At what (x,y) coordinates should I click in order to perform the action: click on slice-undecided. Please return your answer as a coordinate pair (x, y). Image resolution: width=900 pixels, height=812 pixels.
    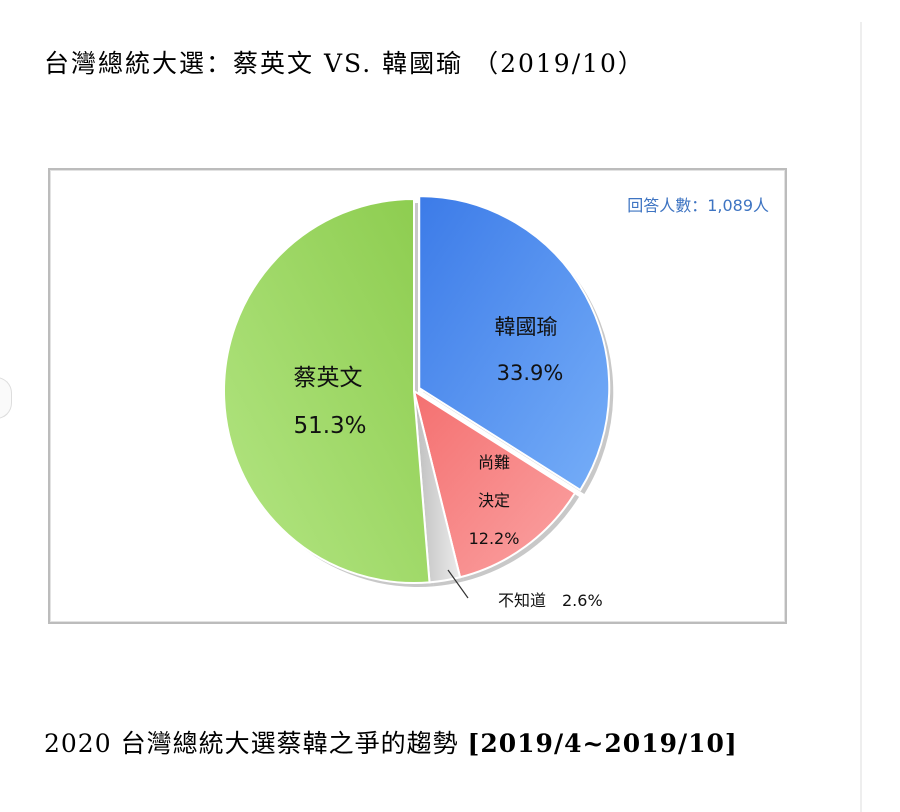
    Looking at the image, I should click on (494, 483).